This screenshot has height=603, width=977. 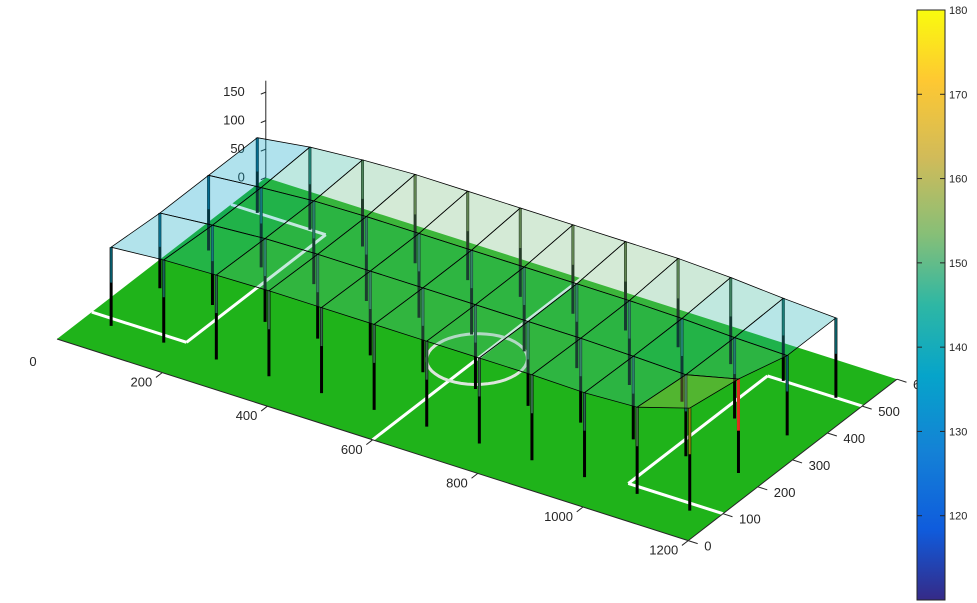 I want to click on colorbar-tick-label: 180, so click(x=958, y=11).